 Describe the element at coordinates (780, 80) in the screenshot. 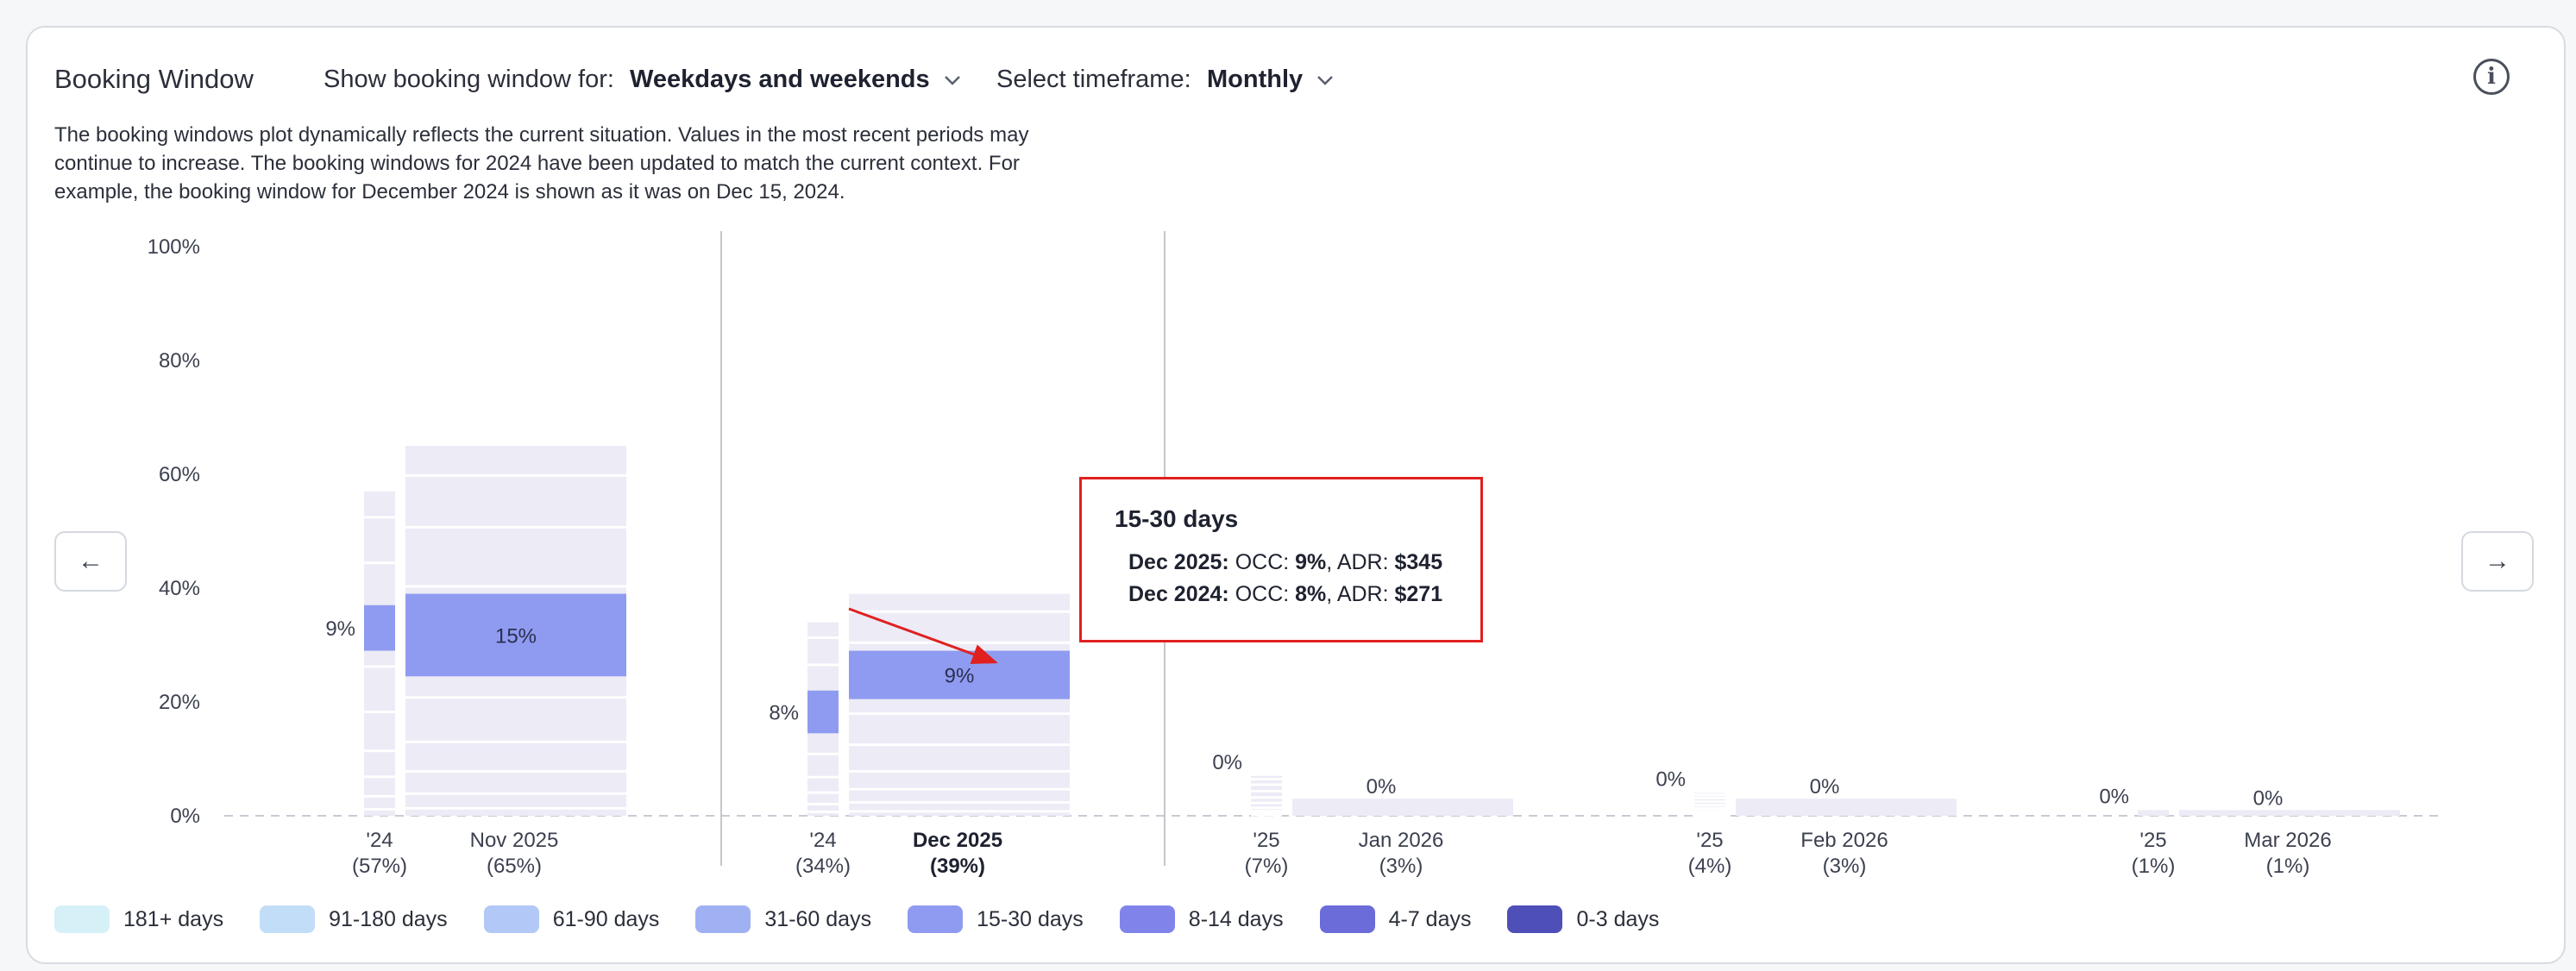

I see `show-for-value: Weekdays and weekends` at that location.